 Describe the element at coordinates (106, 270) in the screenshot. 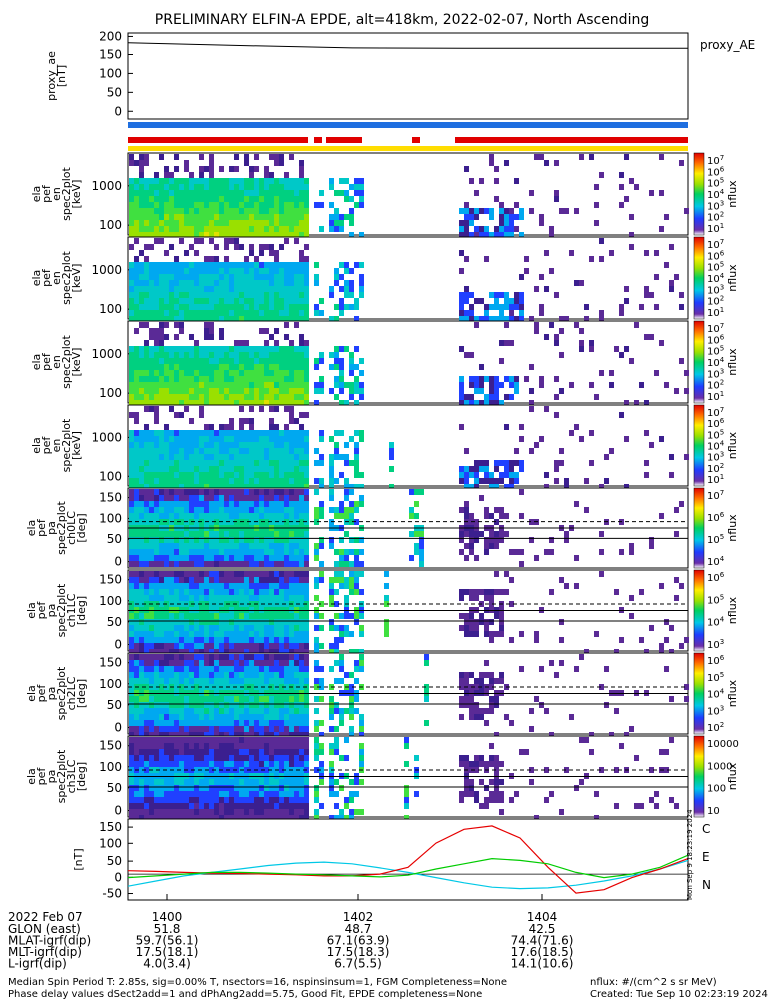

I see `energy-spectrogram-2-ytick-0: 1000` at that location.